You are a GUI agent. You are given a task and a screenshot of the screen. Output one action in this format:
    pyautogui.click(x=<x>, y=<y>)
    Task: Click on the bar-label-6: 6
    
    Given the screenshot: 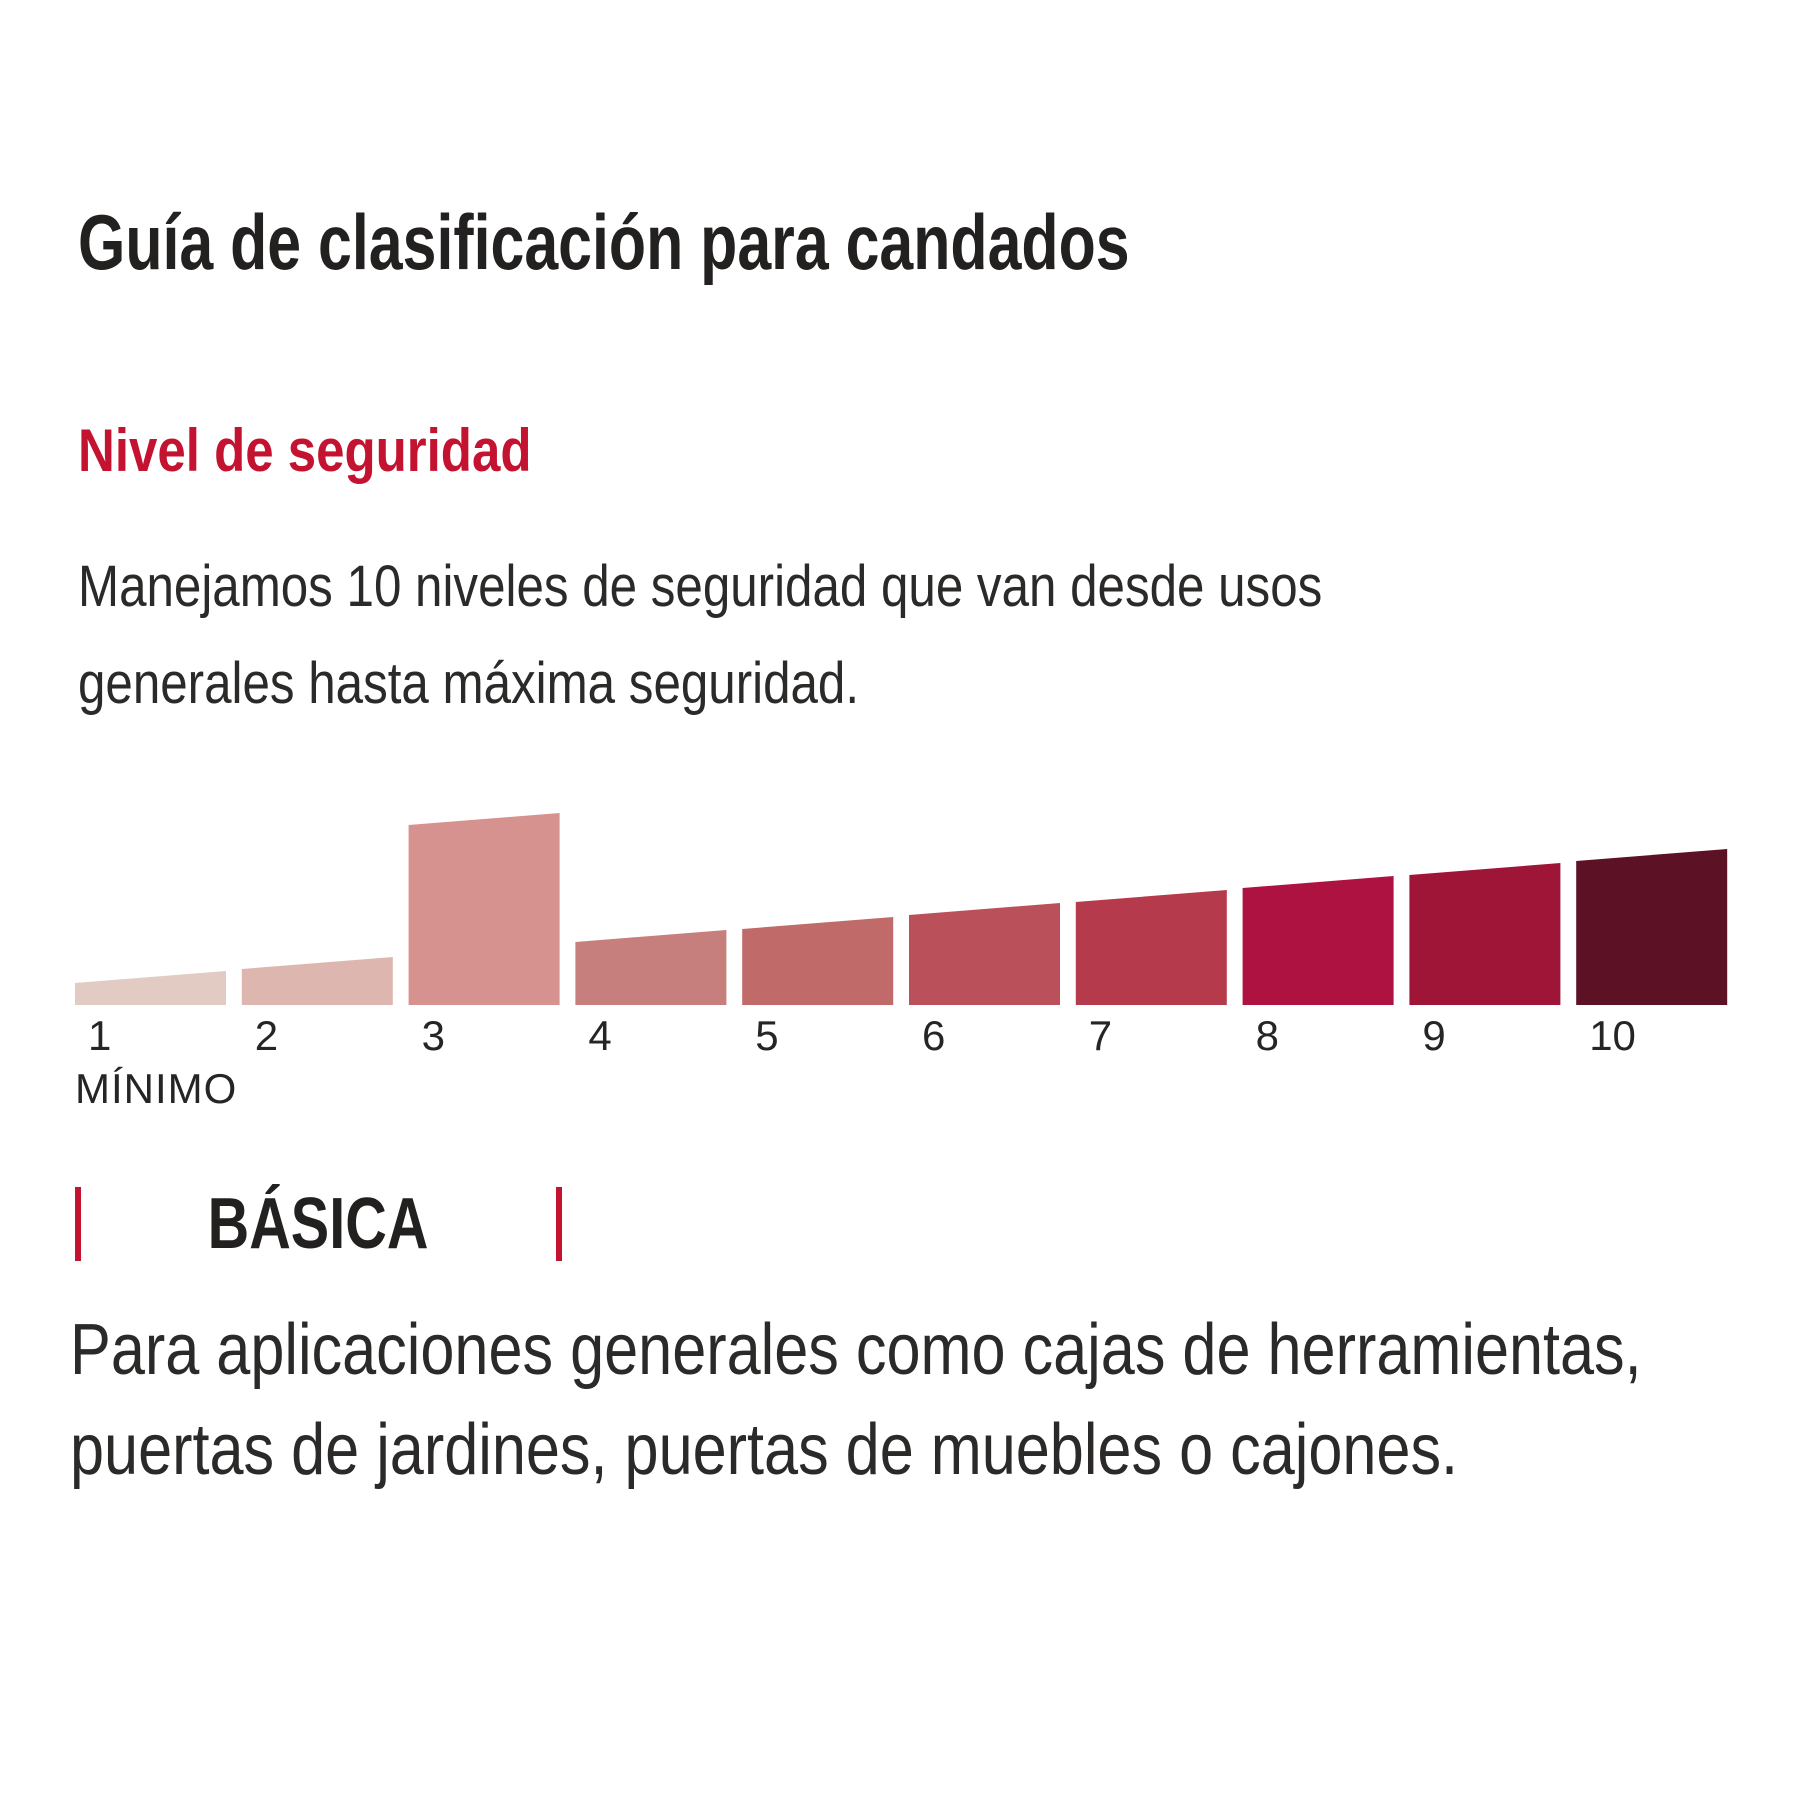 What is the action you would take?
    pyautogui.click(x=933, y=1035)
    